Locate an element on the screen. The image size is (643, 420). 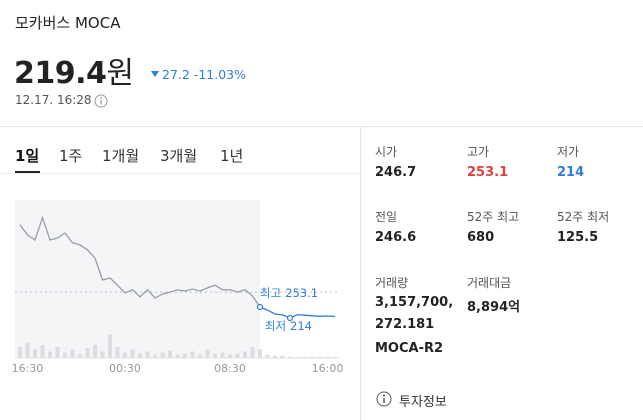
x-tick-label: 00:30 is located at coordinates (125, 368).